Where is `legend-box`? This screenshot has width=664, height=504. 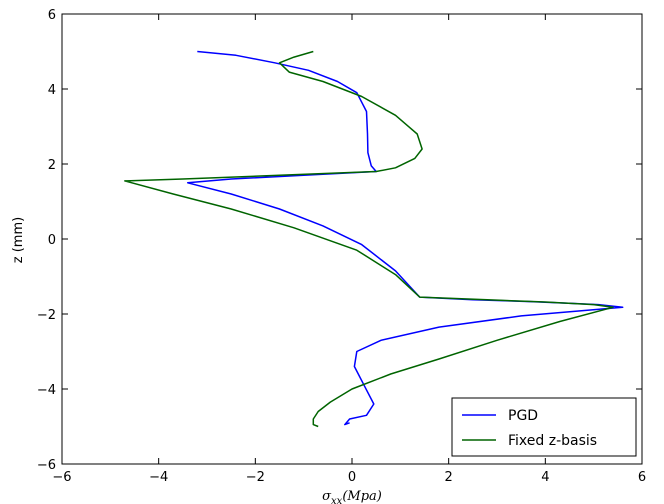
legend-box is located at coordinates (544, 427).